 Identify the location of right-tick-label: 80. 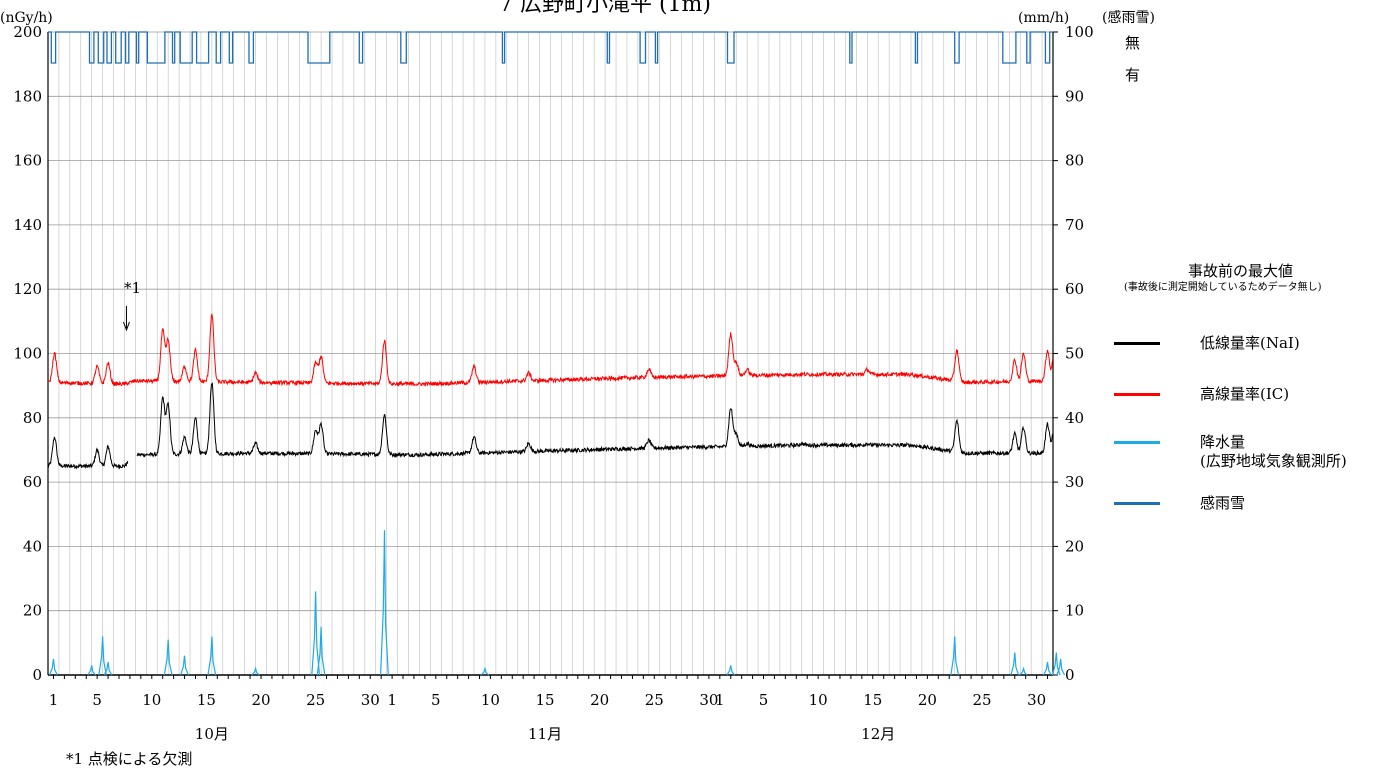
(1074, 161).